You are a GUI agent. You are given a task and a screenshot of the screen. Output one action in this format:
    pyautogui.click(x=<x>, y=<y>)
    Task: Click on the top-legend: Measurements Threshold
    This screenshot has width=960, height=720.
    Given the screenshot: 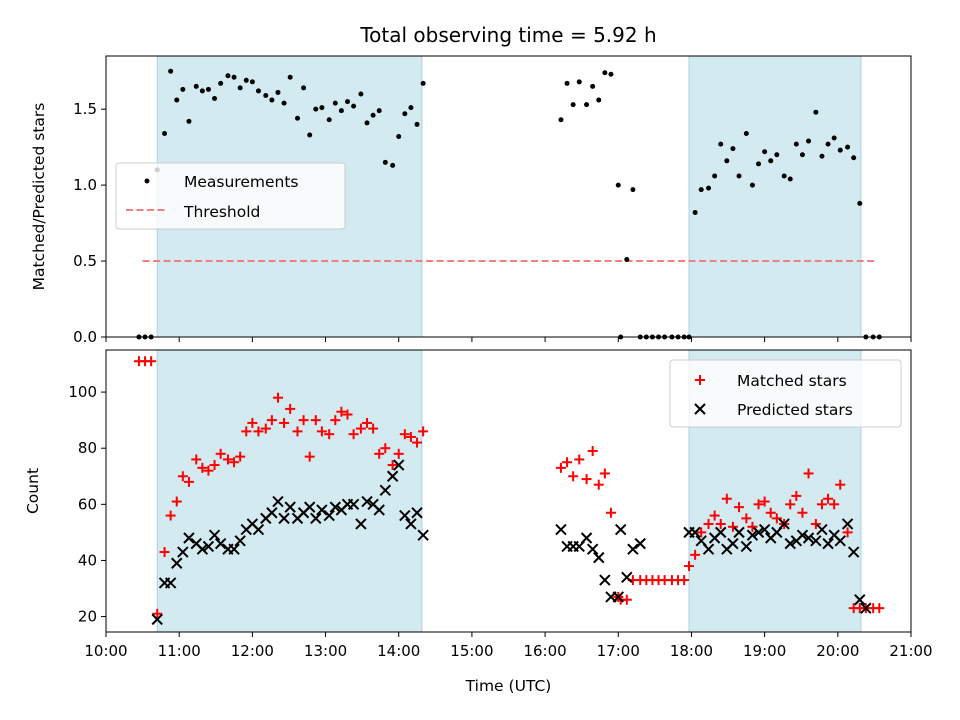 What is the action you would take?
    pyautogui.click(x=230, y=196)
    